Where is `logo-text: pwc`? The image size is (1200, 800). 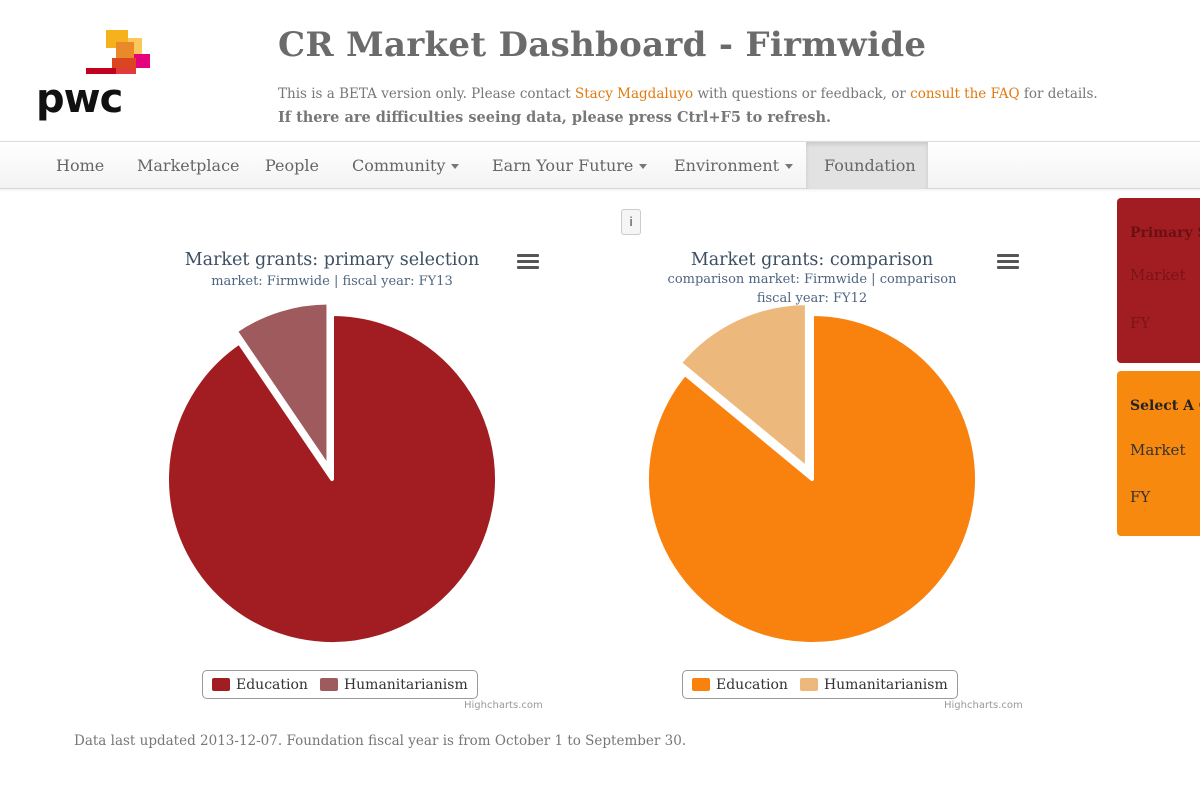
logo-text: pwc is located at coordinates (79, 99).